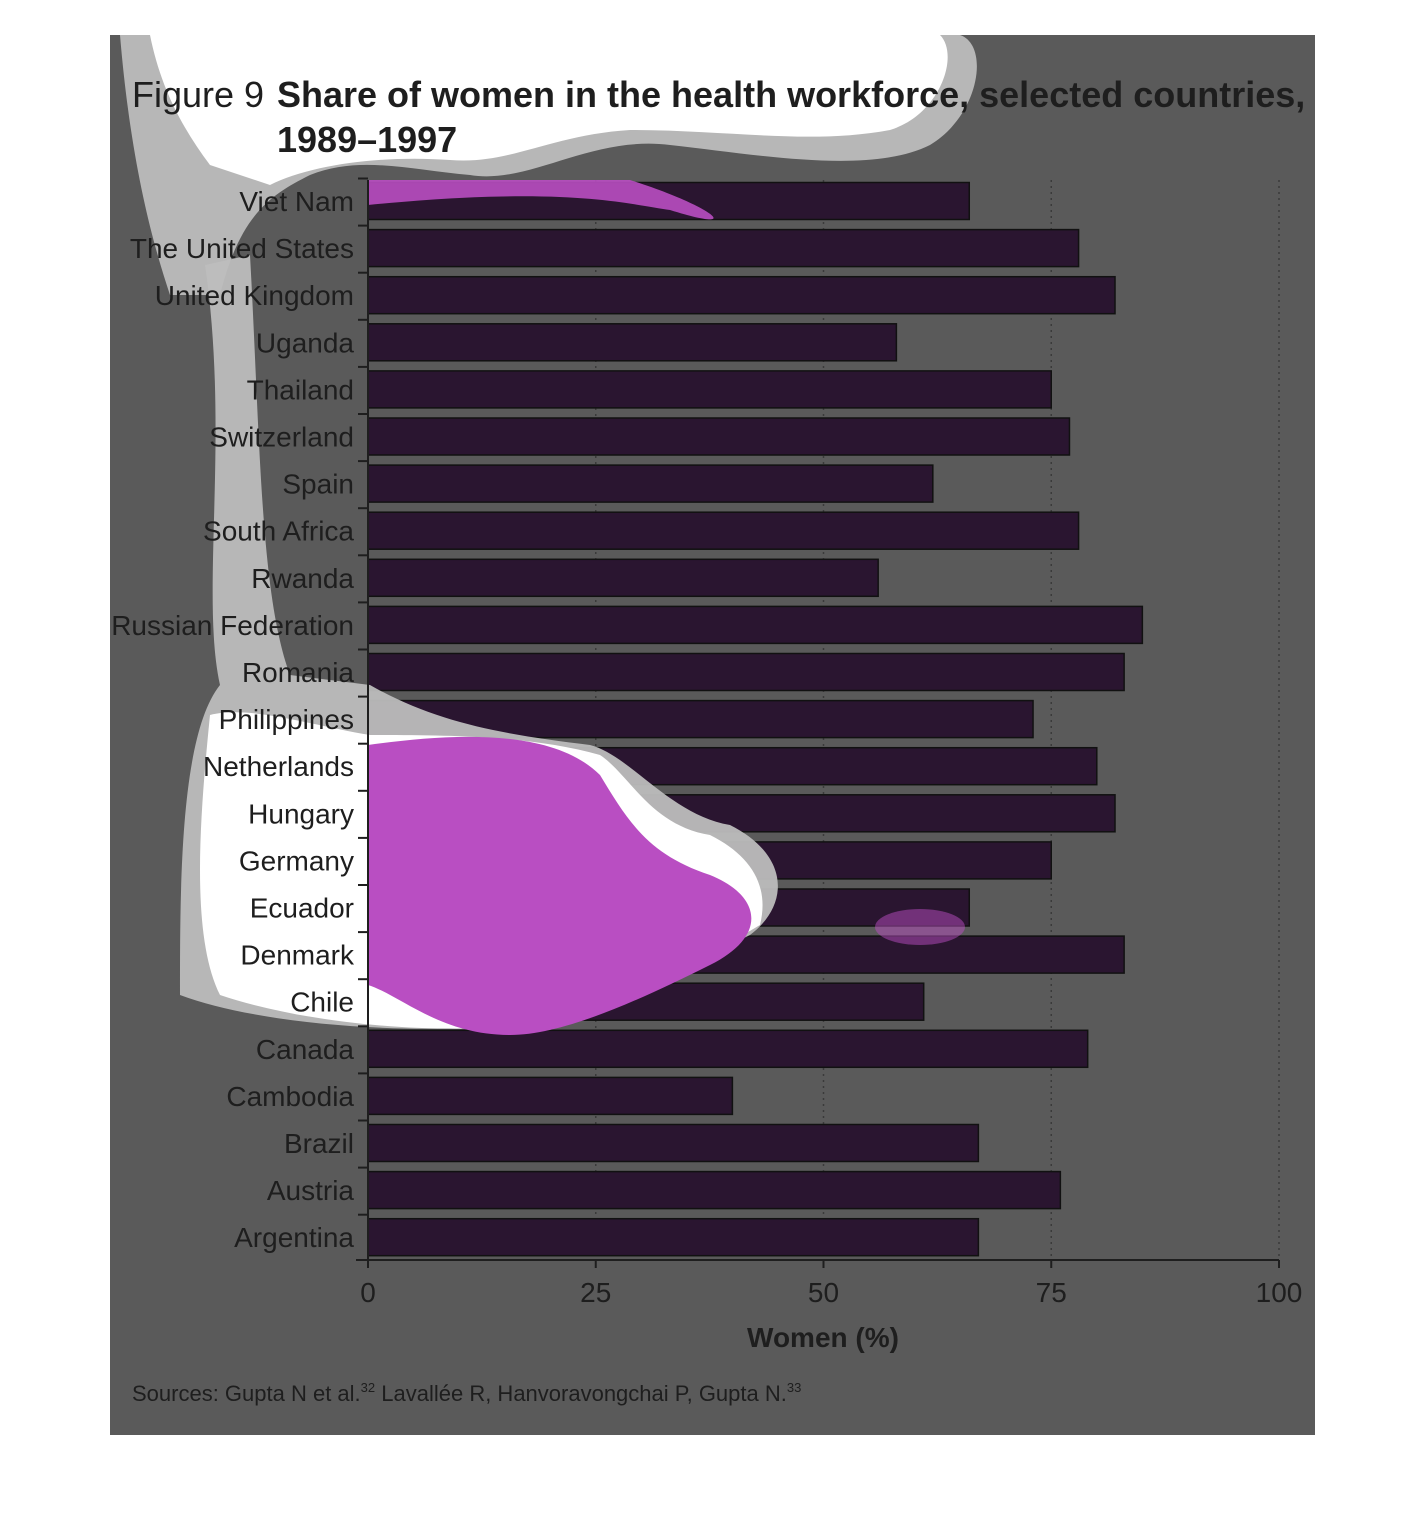 The width and height of the screenshot is (1426, 1530). Describe the element at coordinates (311, 1190) in the screenshot. I see `y-tick-label: Austria` at that location.